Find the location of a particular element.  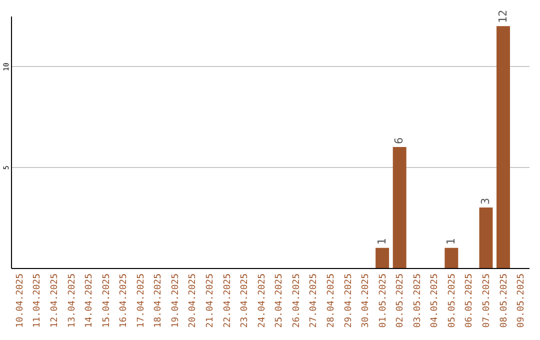

data-label: 3 is located at coordinates (485, 201).